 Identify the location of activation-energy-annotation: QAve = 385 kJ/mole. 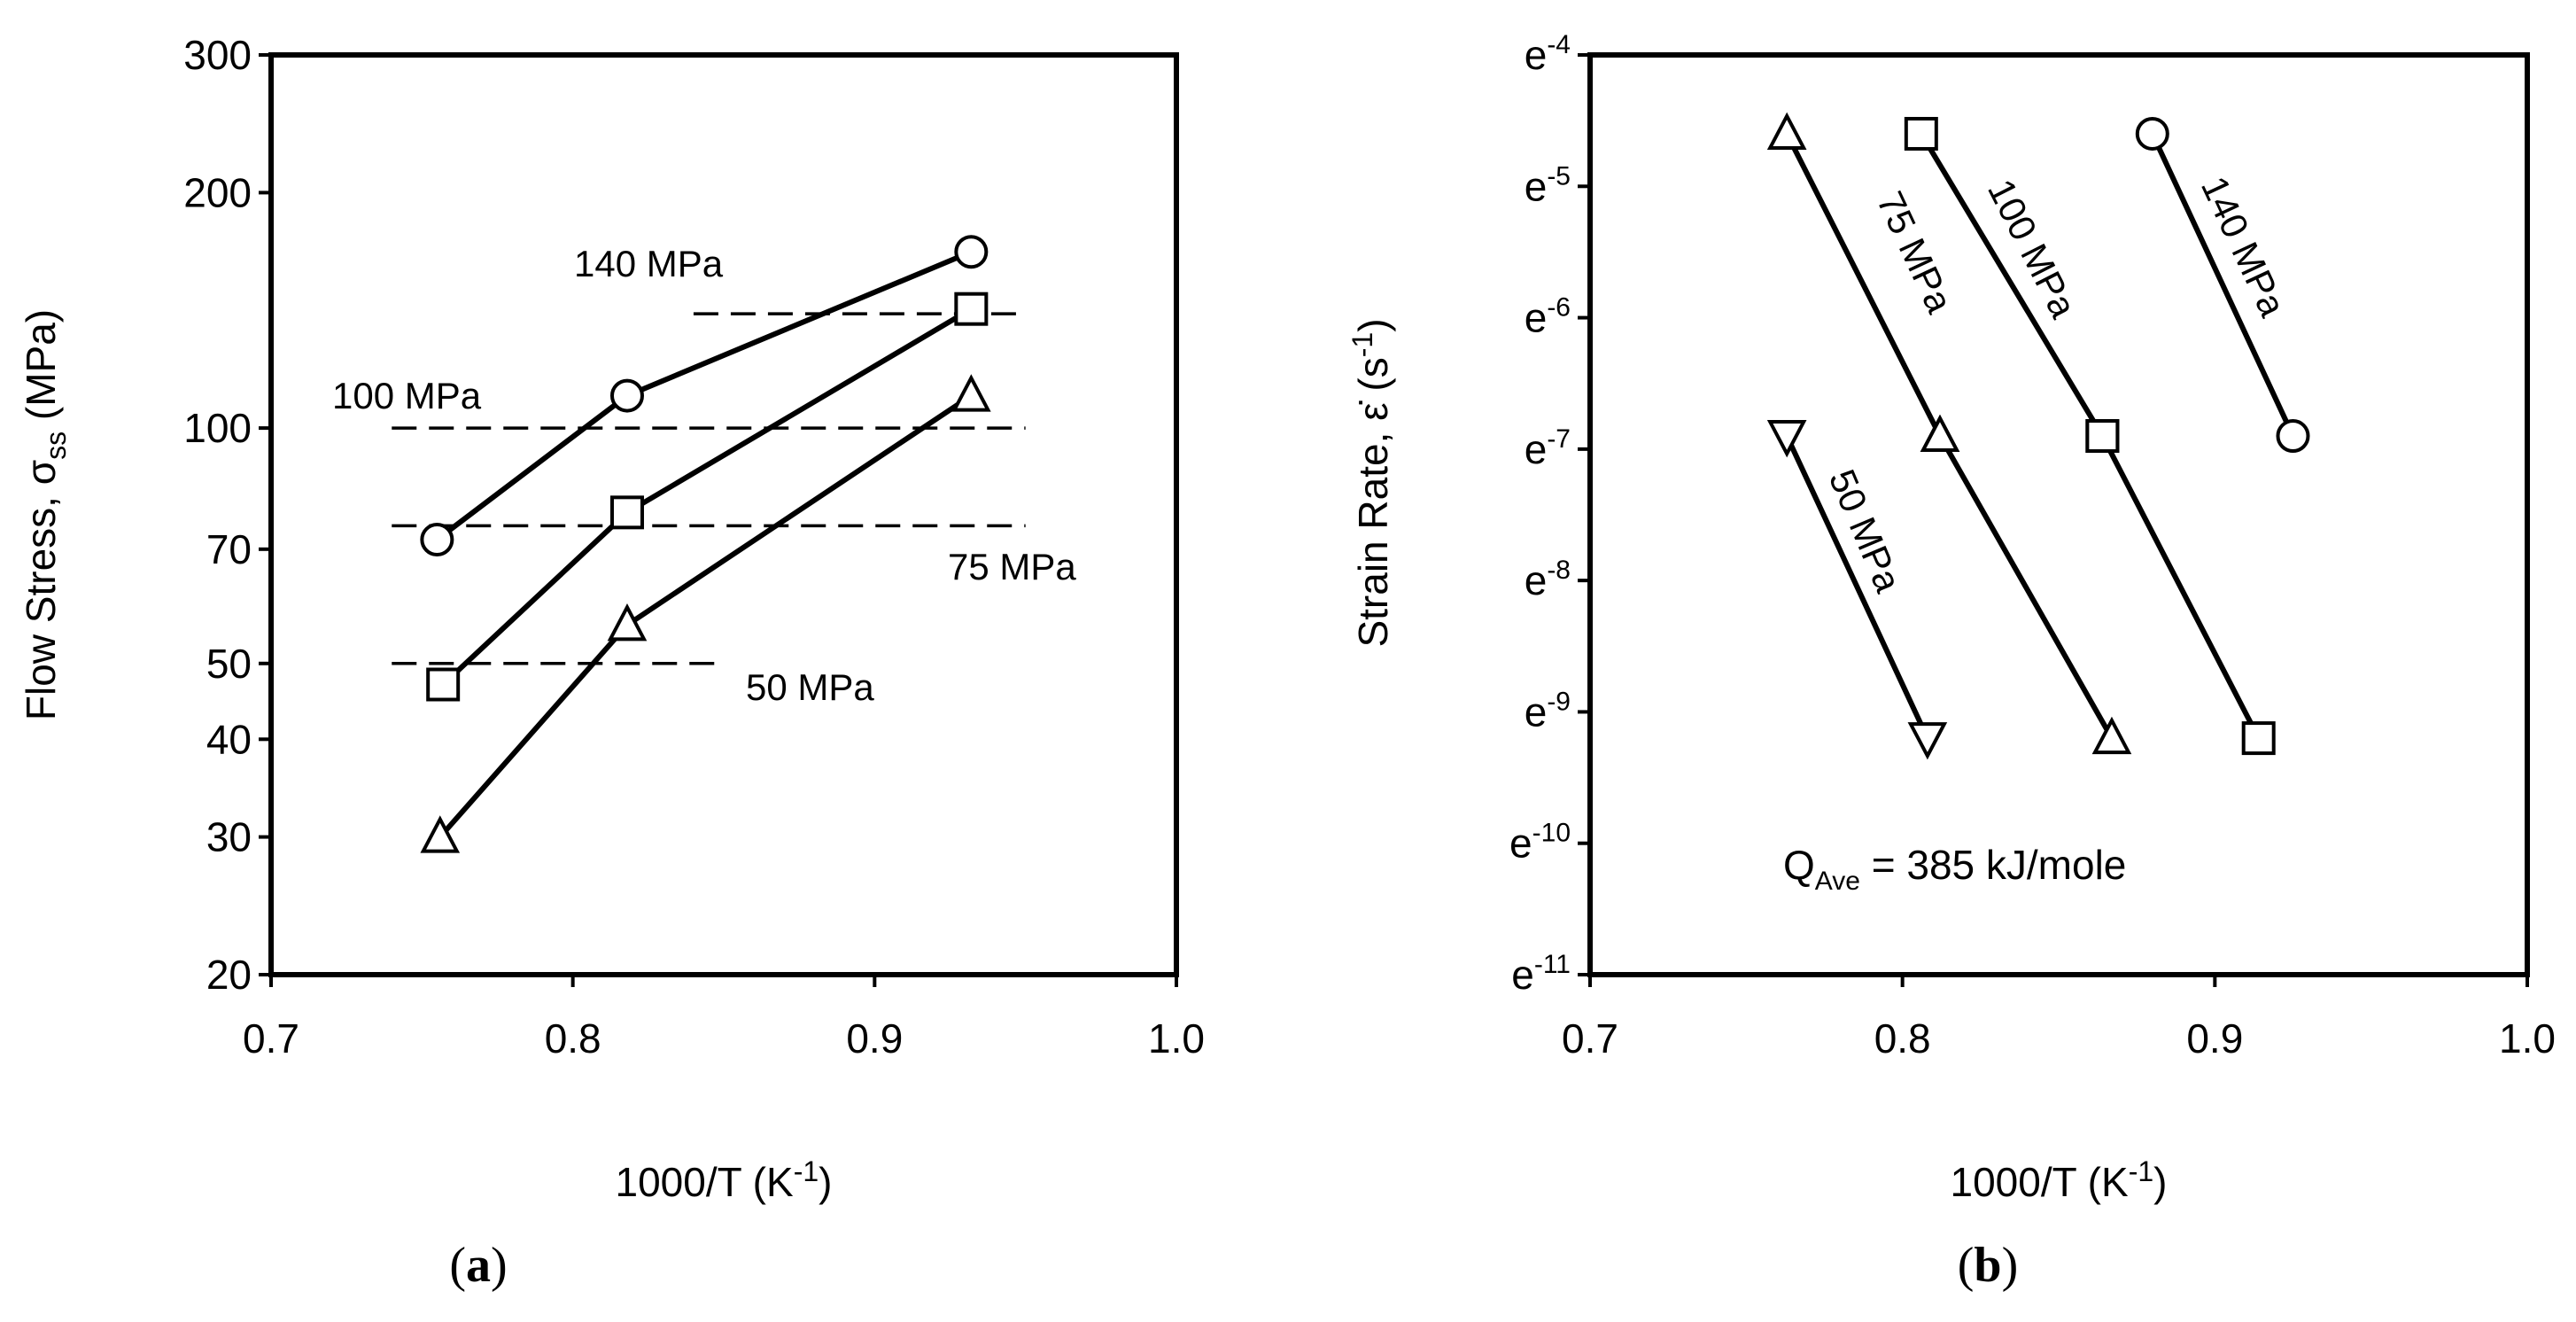
(1954, 869).